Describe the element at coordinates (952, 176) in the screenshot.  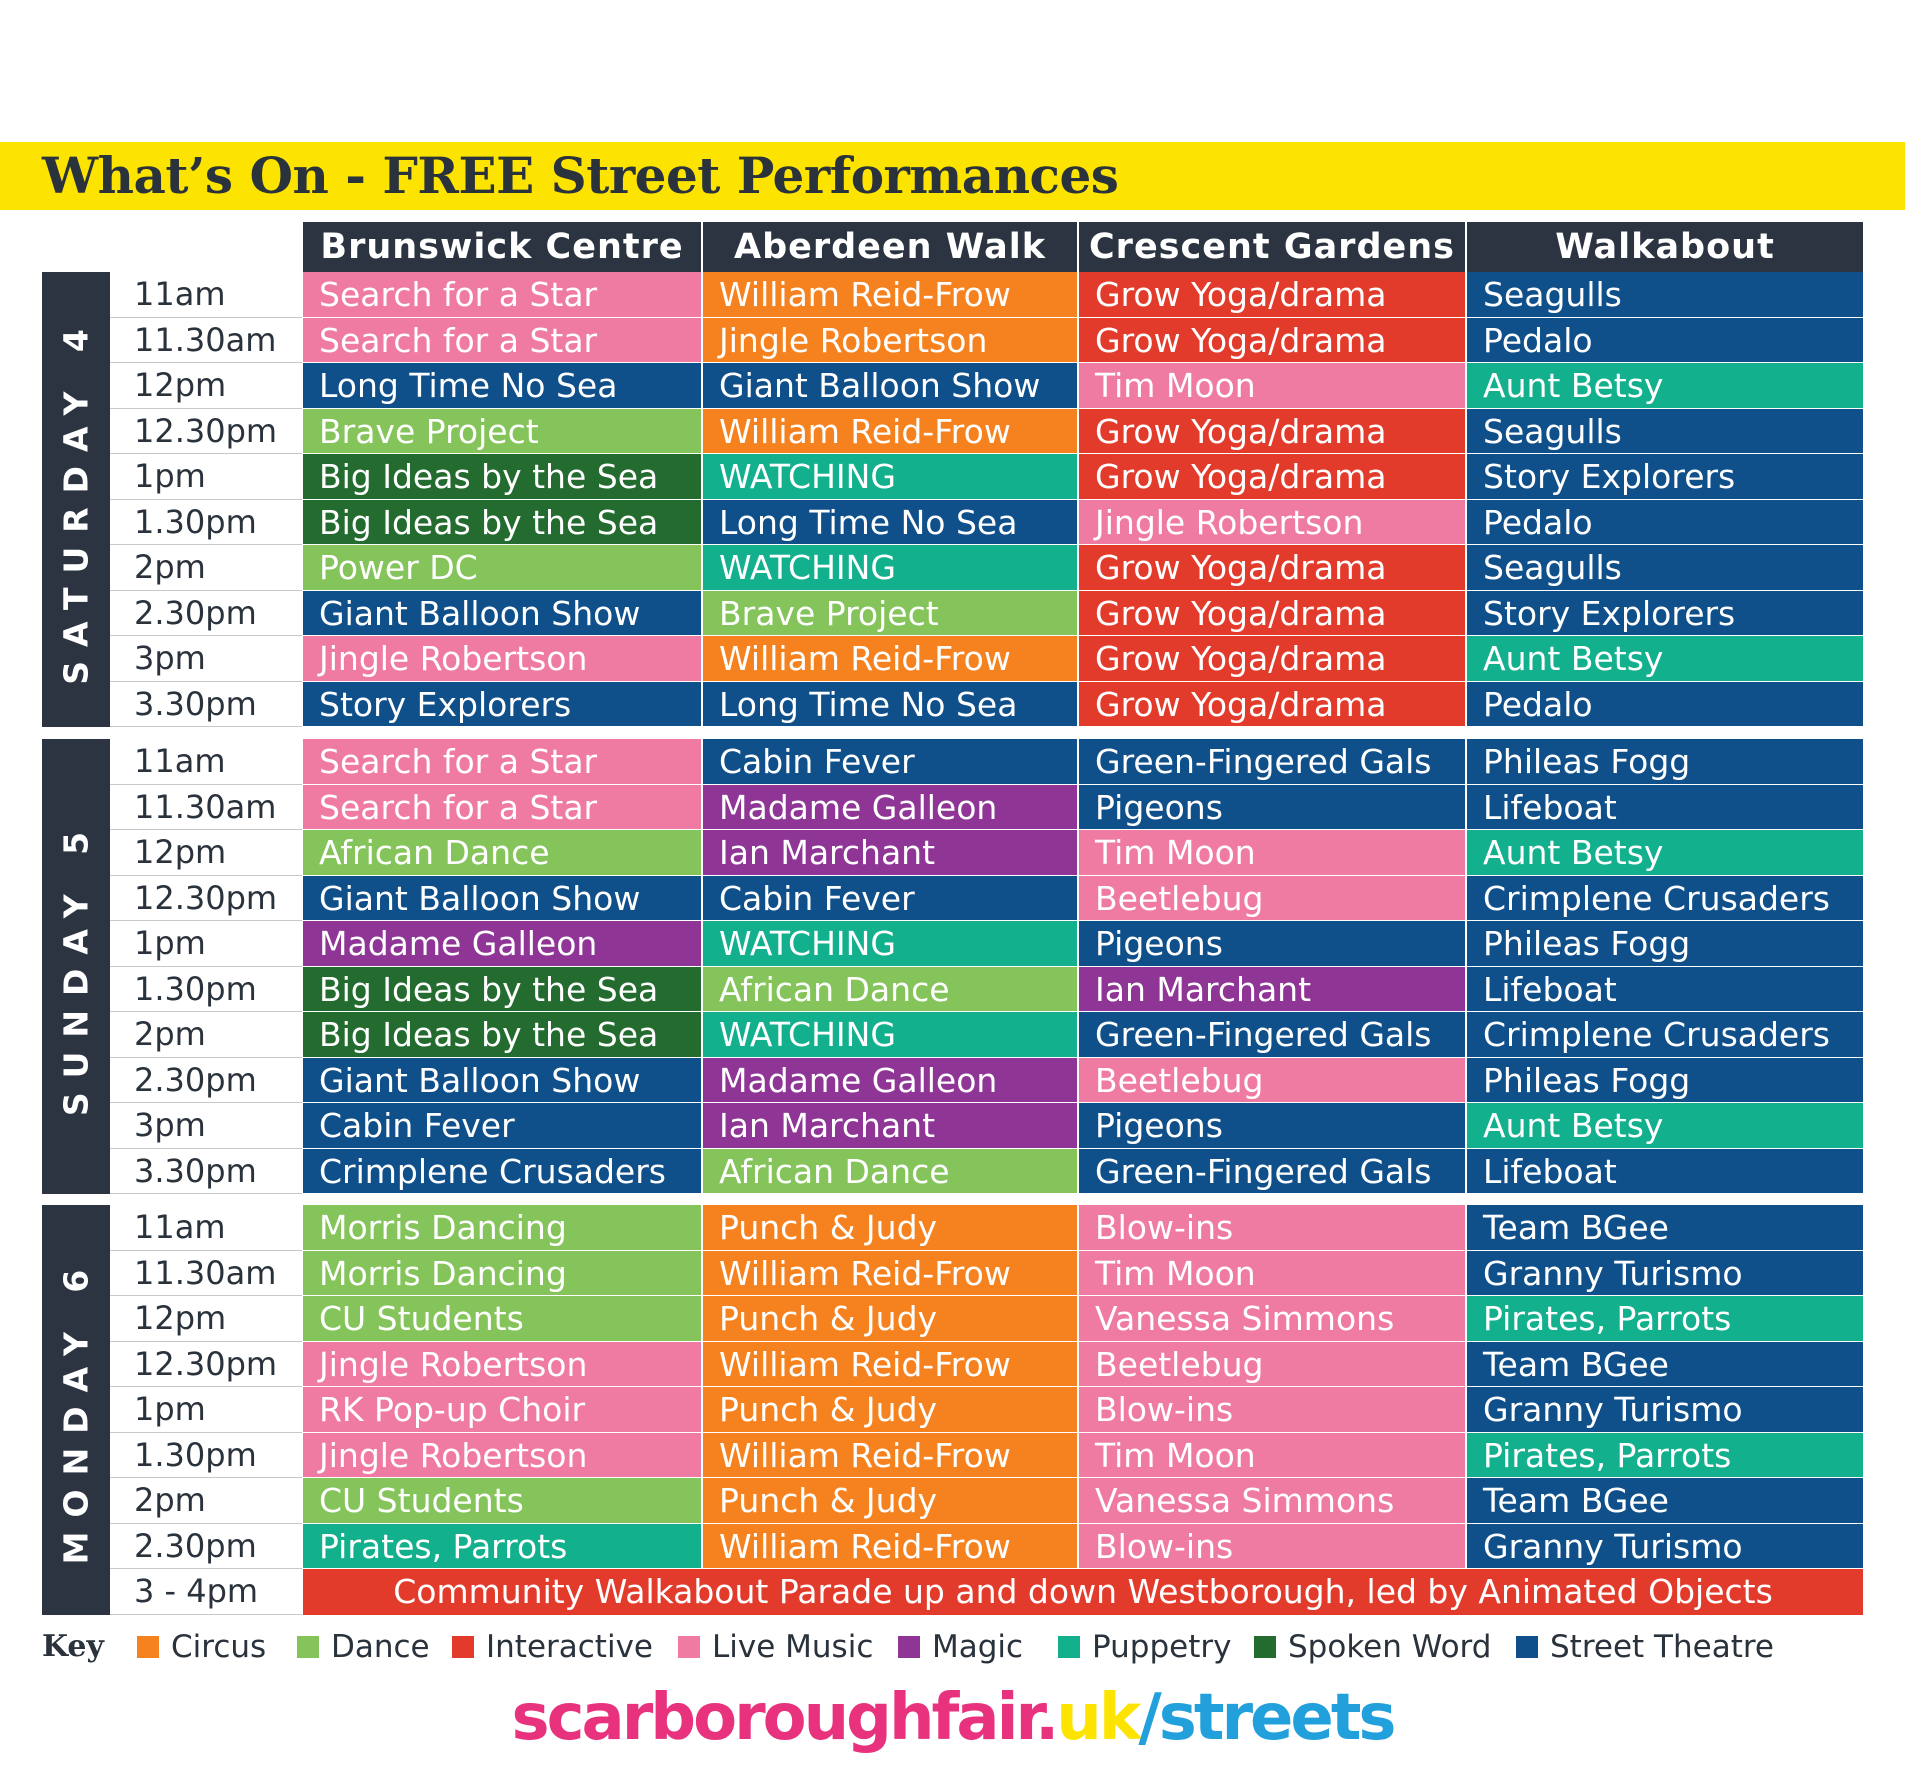
I see `title-banner` at that location.